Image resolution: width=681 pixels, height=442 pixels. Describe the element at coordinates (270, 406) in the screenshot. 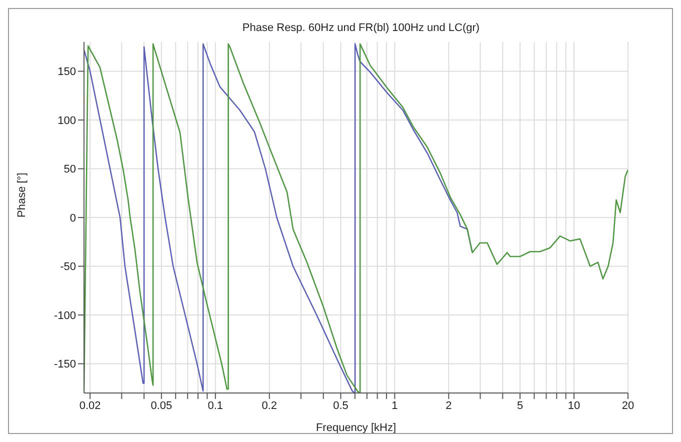

I see `x-tick-label: 0.2` at that location.